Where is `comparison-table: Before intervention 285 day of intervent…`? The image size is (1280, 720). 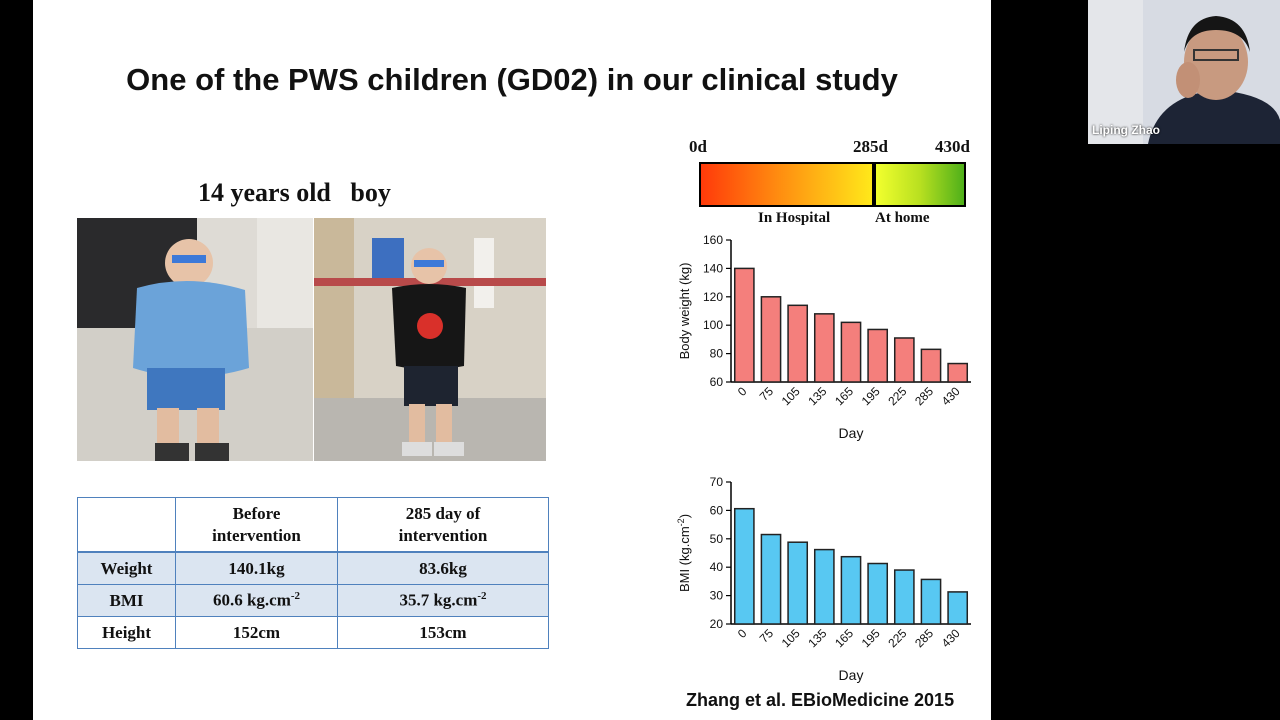
comparison-table: Before intervention 285 day of intervent… is located at coordinates (313, 573).